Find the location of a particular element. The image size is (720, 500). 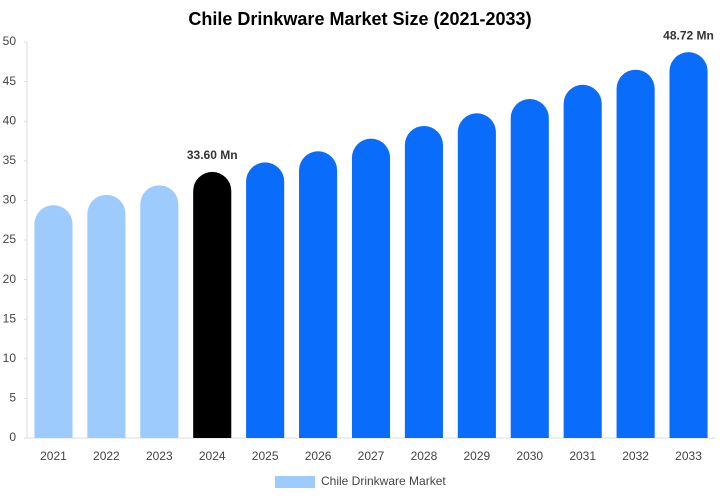

y-tick-label: 0 is located at coordinates (12, 437).